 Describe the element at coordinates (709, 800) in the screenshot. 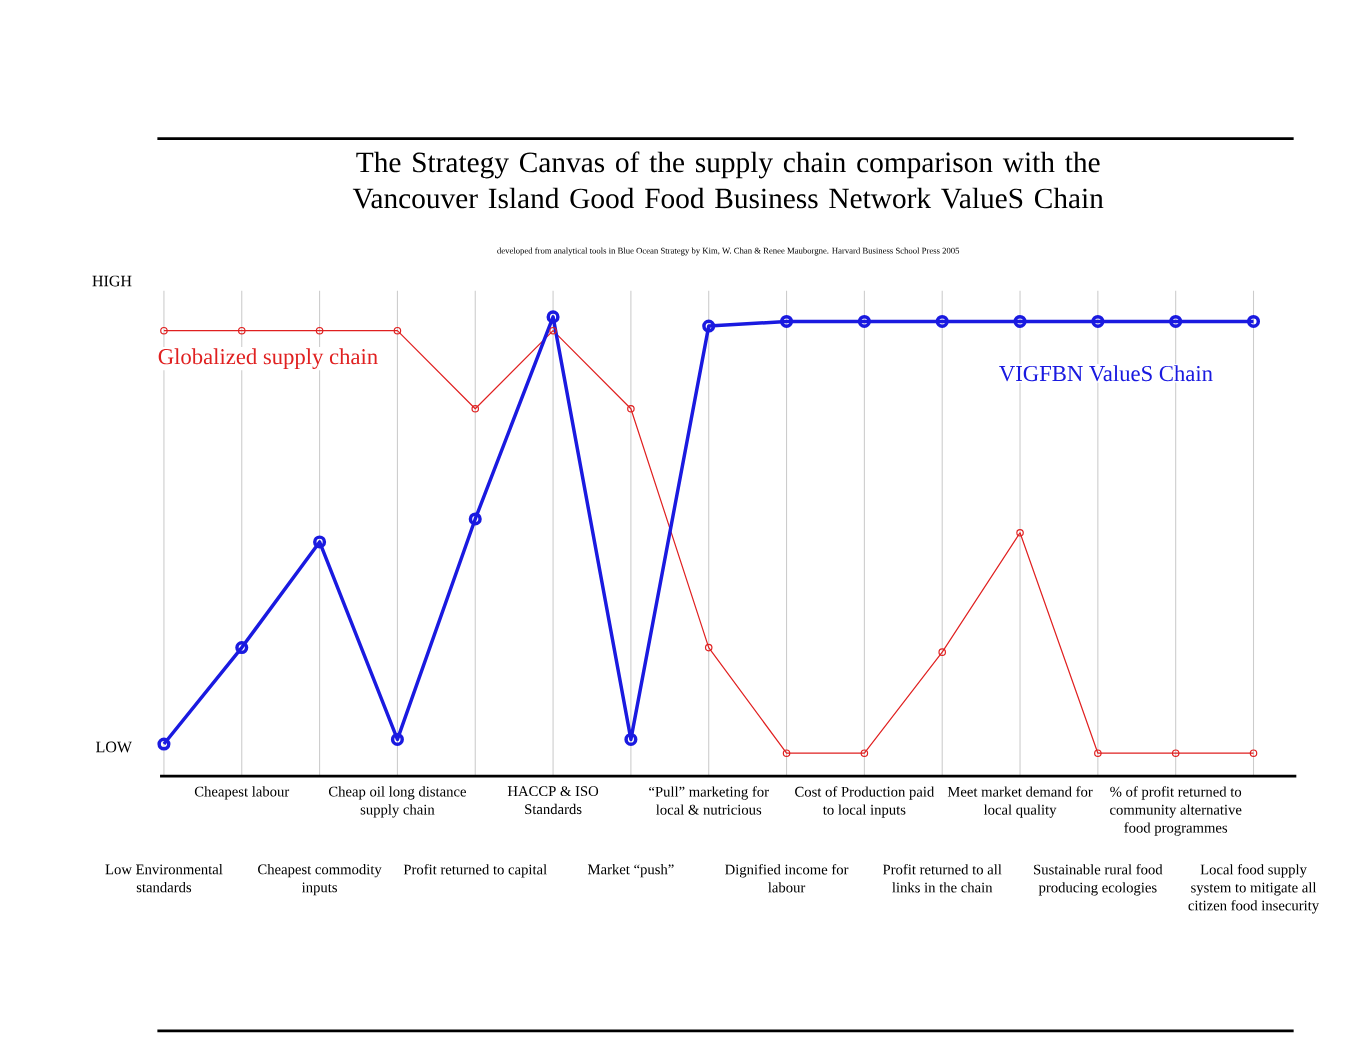

I see `x-tick-label: “Pull” marketing for local & nutricious` at that location.